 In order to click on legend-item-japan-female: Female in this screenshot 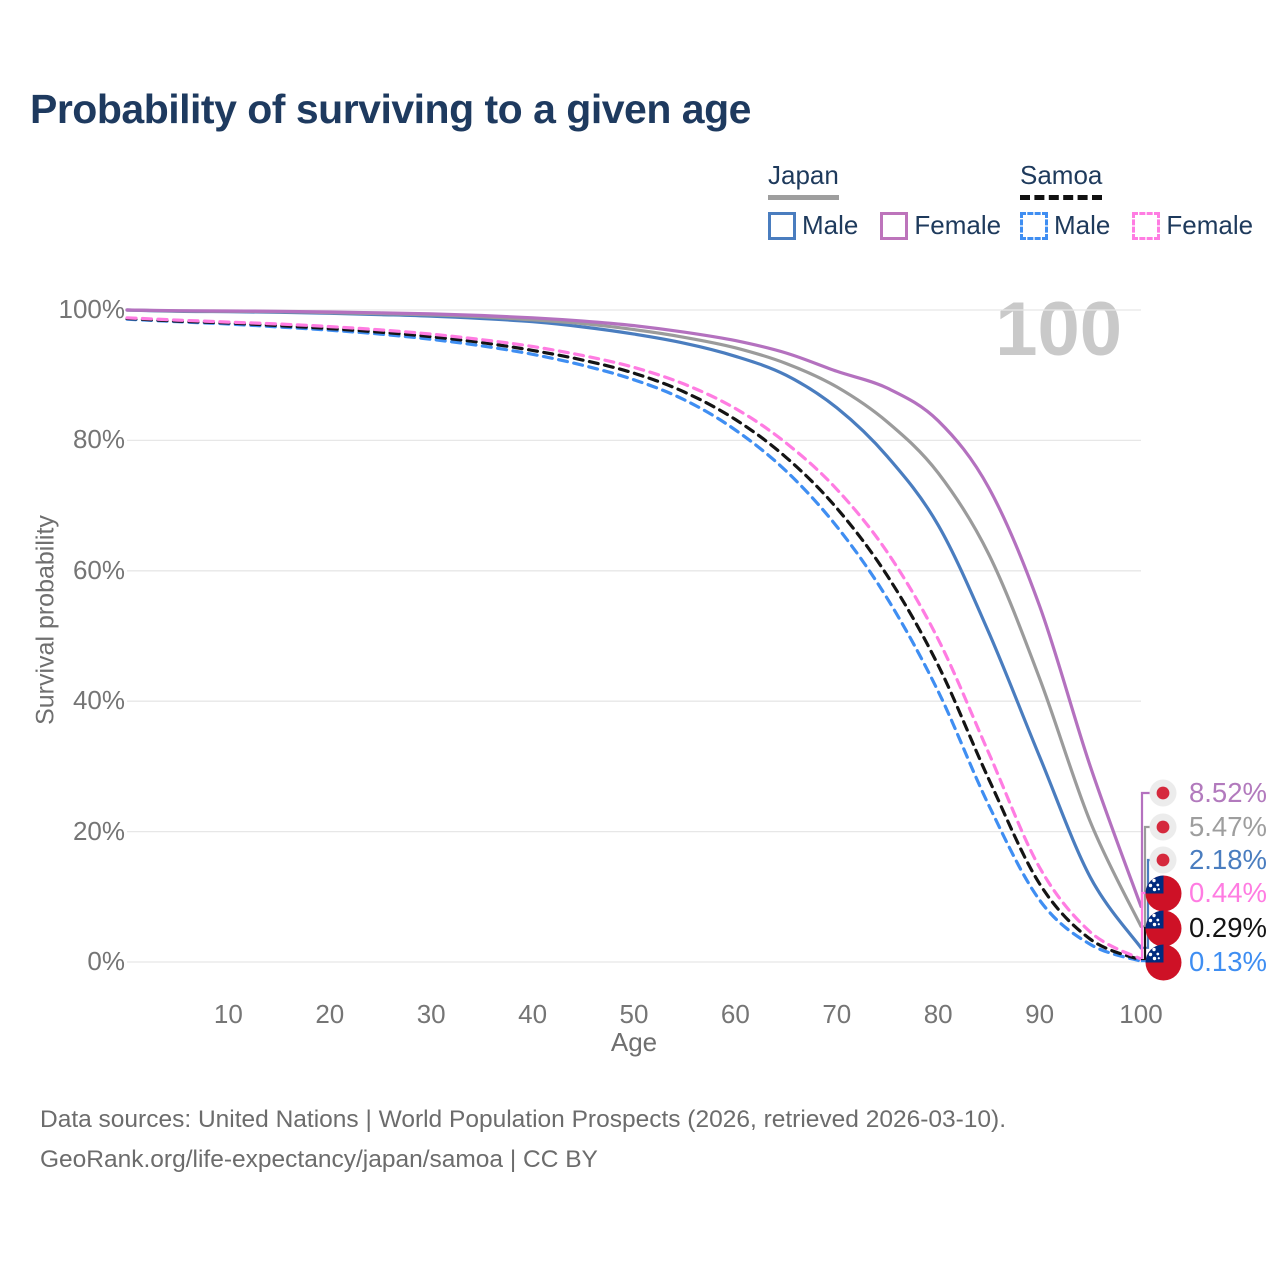, I will do `click(940, 225)`.